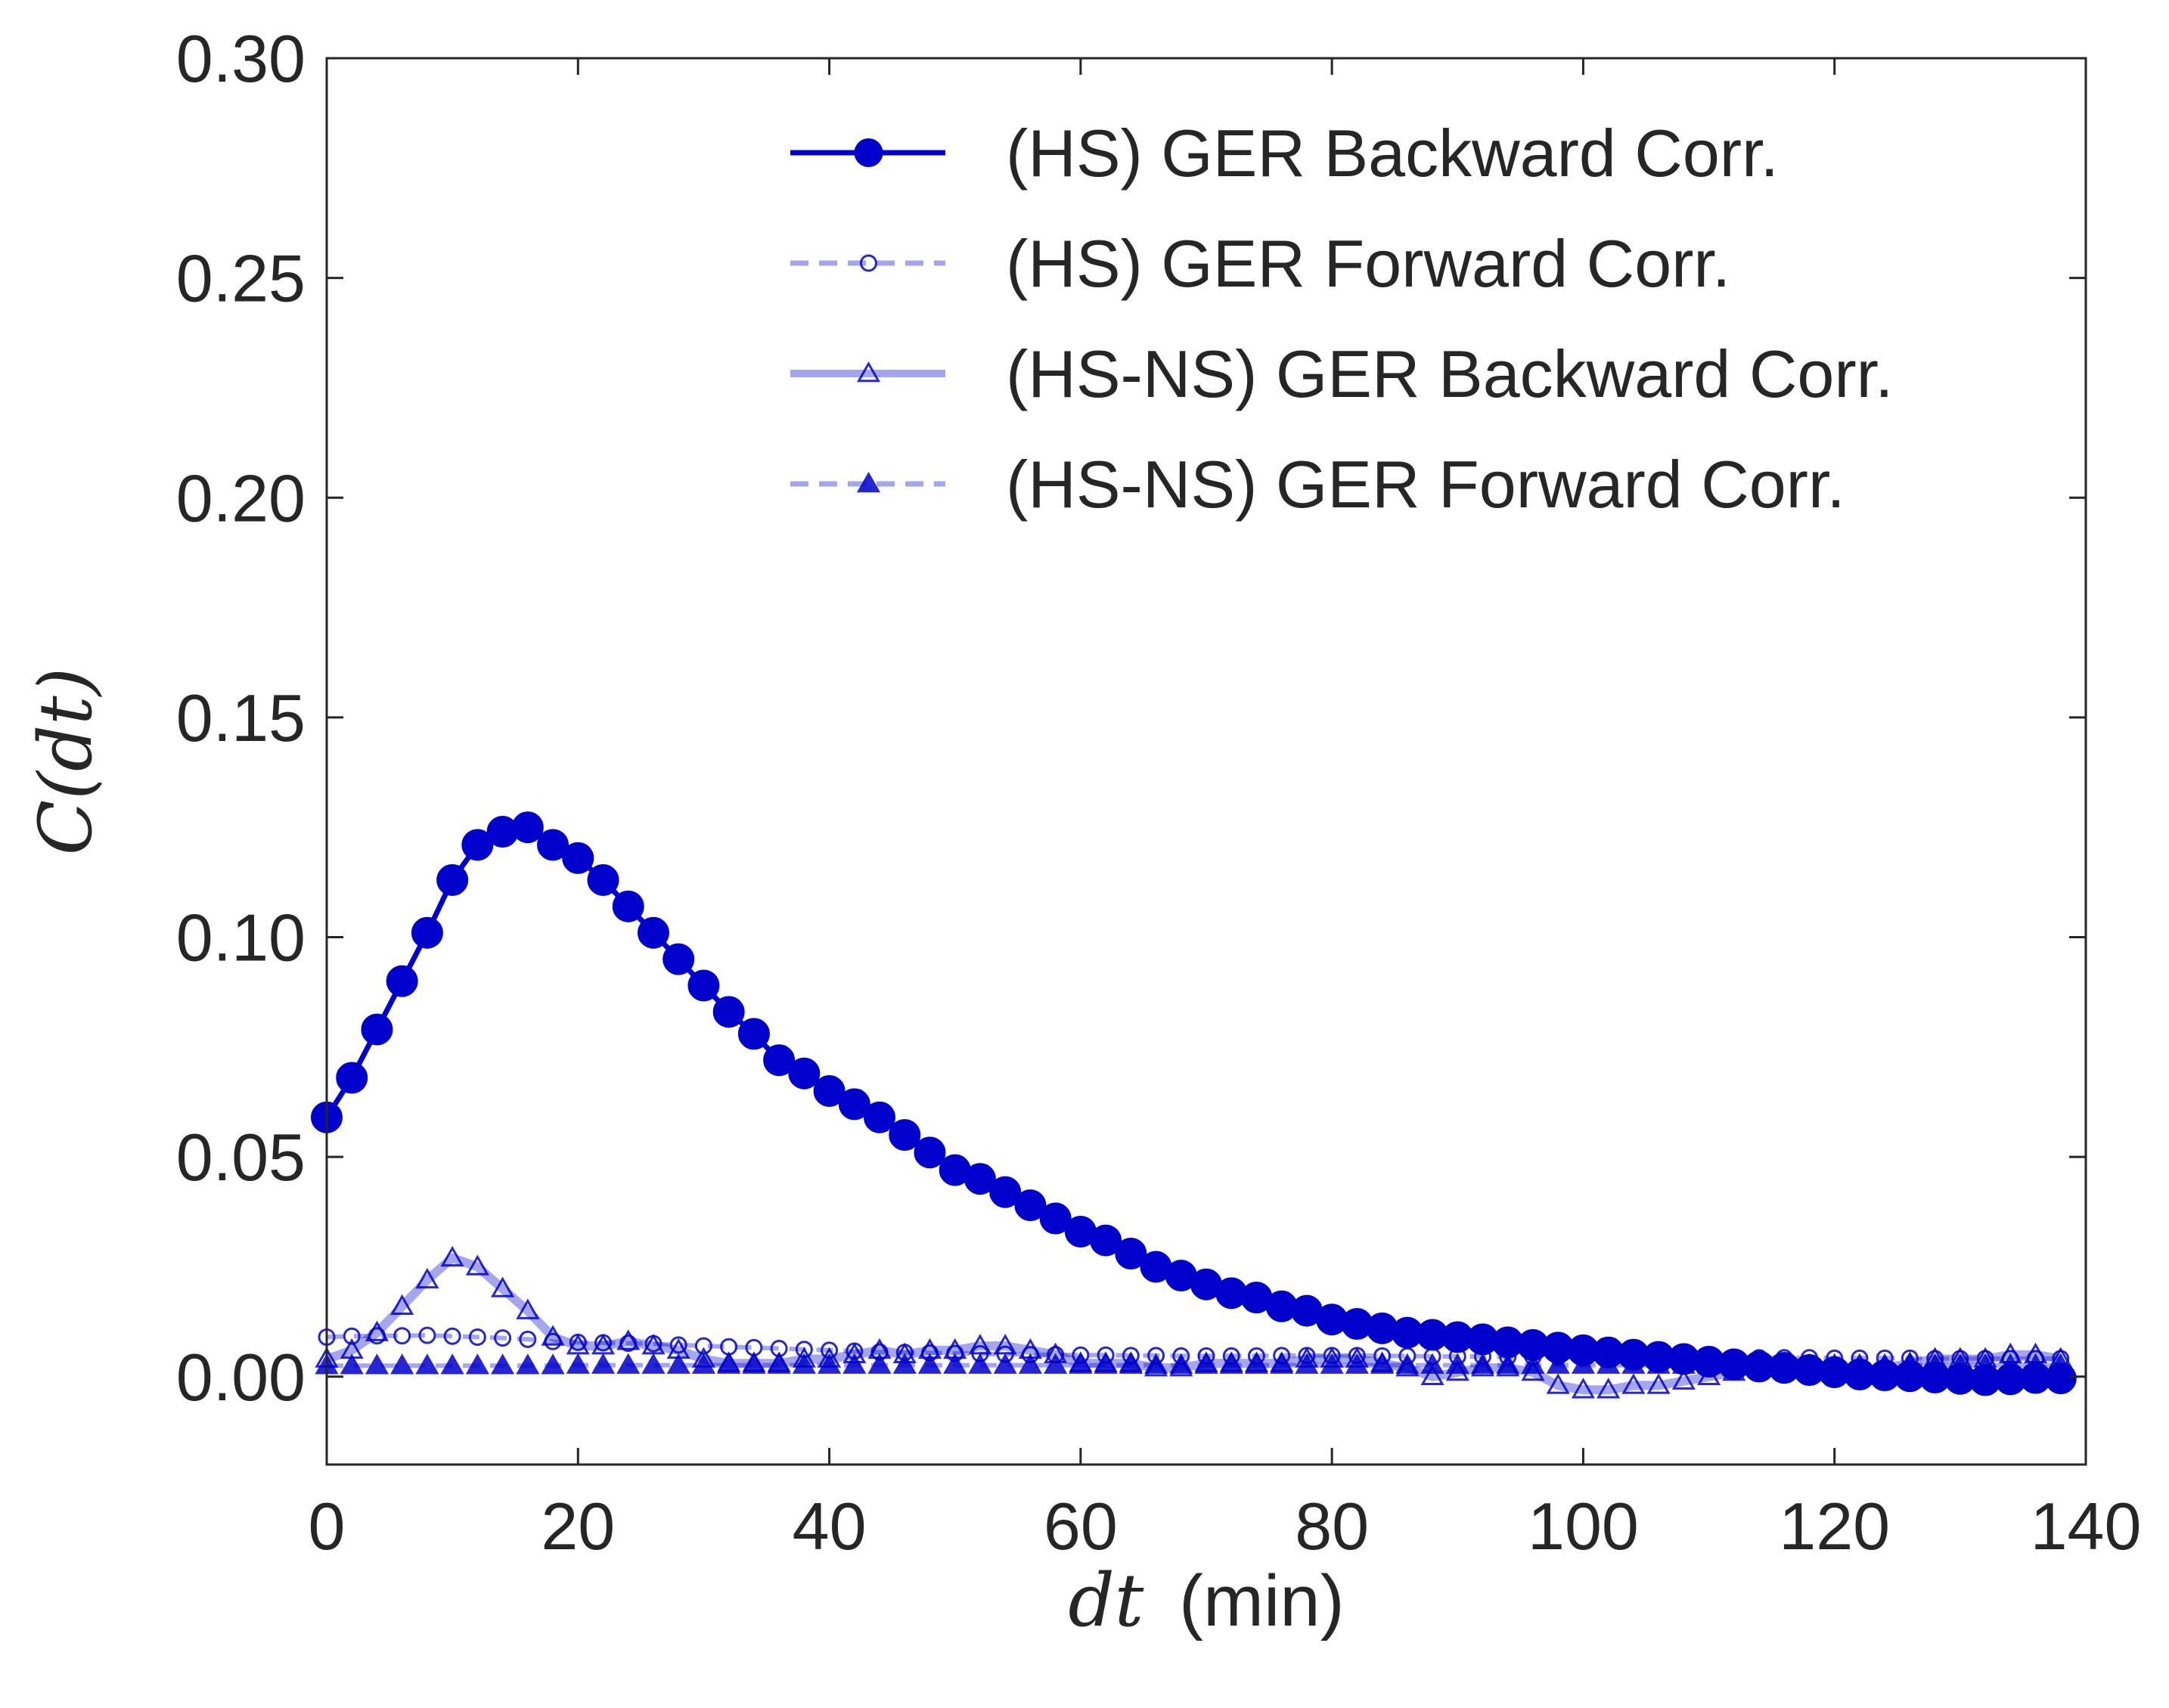 Image resolution: width=2169 pixels, height=1708 pixels. What do you see at coordinates (868, 482) in the screenshot?
I see `legend-swatch-marker` at bounding box center [868, 482].